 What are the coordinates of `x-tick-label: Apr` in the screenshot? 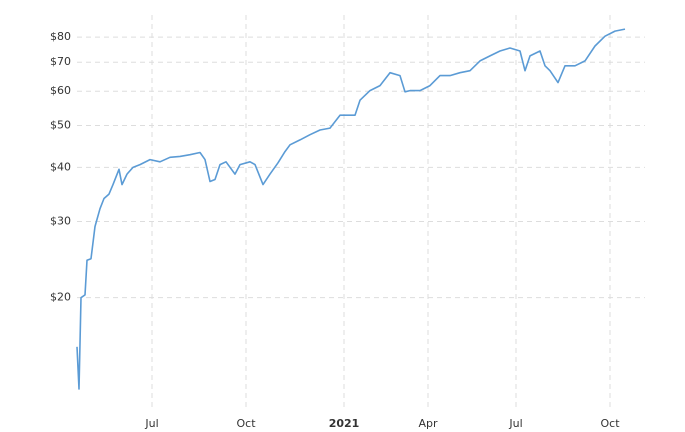 It's located at (428, 423).